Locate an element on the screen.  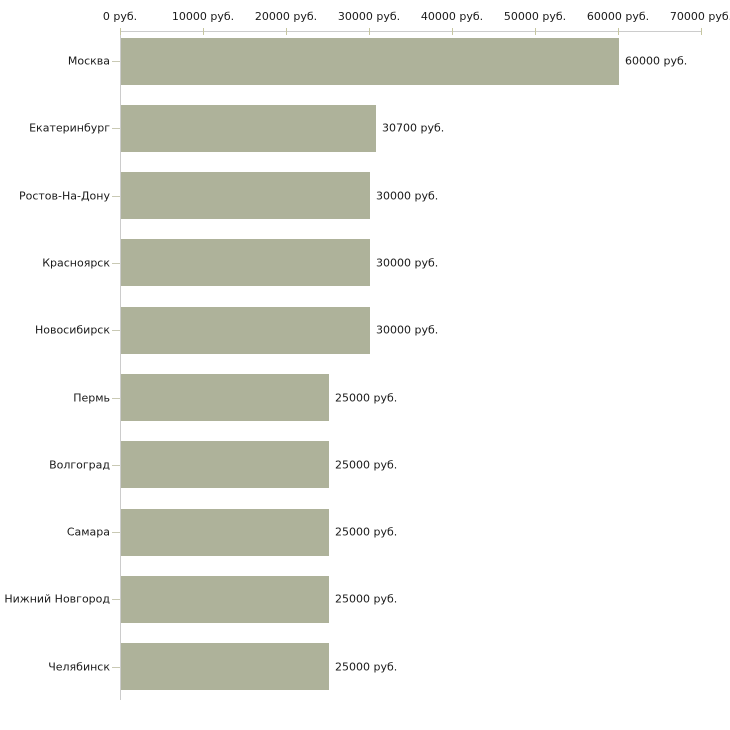
x-axis-tick-label: 40000 руб. is located at coordinates (452, 16).